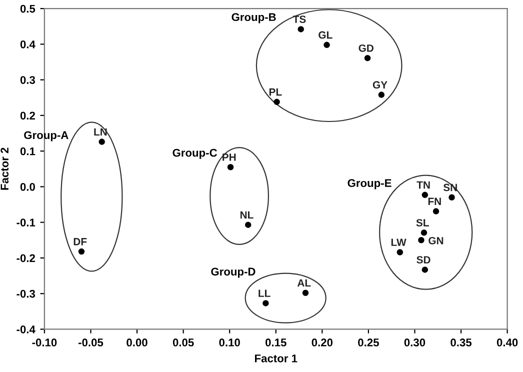  Describe the element at coordinates (275, 92) in the screenshot. I see `data-label: PL` at that location.